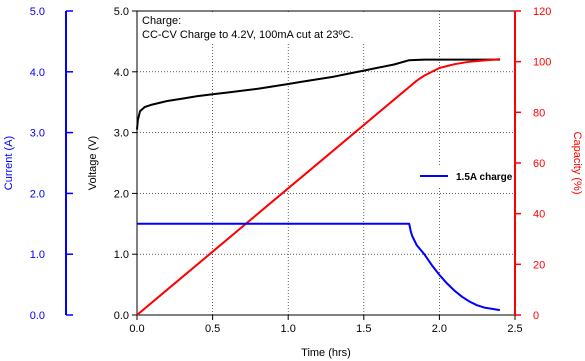 The height and width of the screenshot is (361, 585). What do you see at coordinates (121, 255) in the screenshot?
I see `voltage-tick-label: 1.0` at bounding box center [121, 255].